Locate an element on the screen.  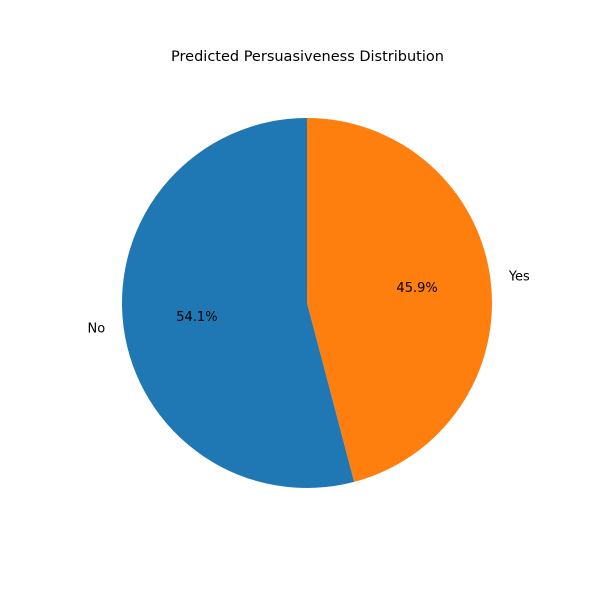
chart-title: Predicted Persuasiveness Distribution is located at coordinates (307, 57).